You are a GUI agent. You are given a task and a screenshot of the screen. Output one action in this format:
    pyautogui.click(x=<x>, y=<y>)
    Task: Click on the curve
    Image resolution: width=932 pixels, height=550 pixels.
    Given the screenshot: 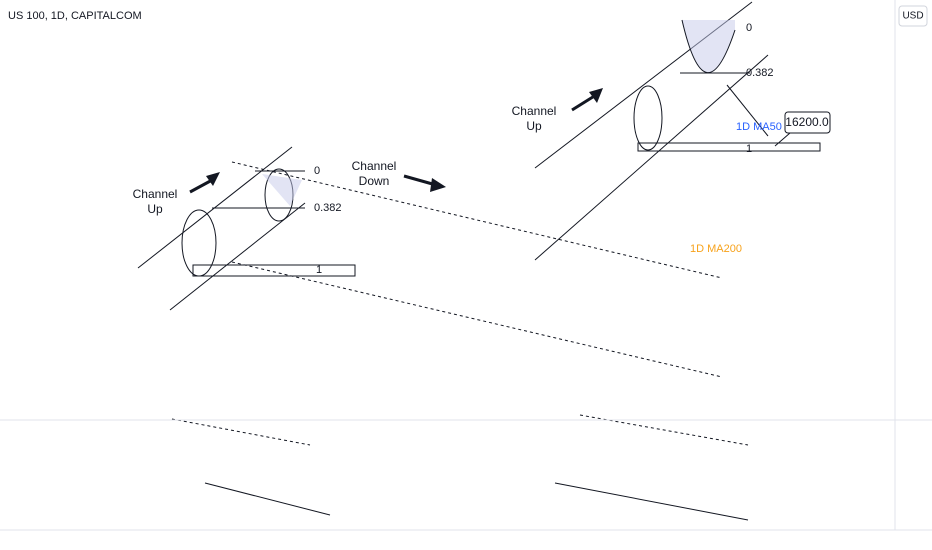 What is the action you would take?
    pyautogui.click(x=708, y=46)
    